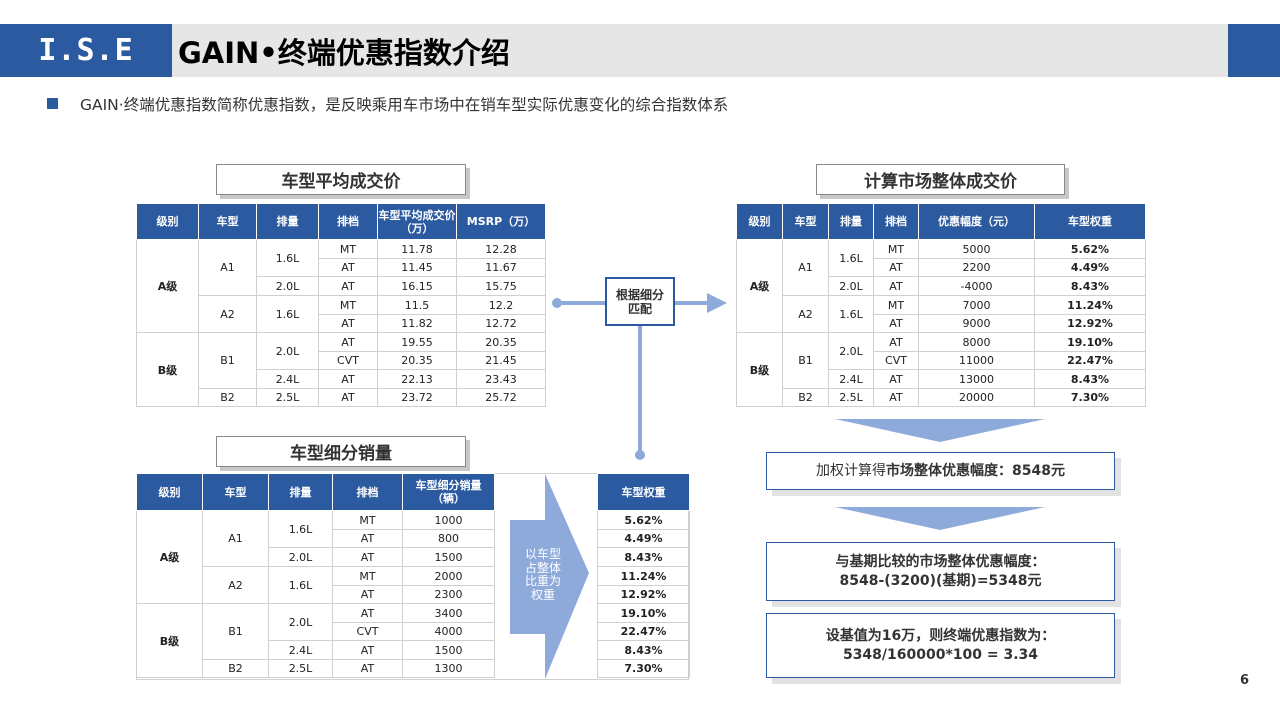  Describe the element at coordinates (235, 631) in the screenshot. I see `model-cell: B1` at that location.